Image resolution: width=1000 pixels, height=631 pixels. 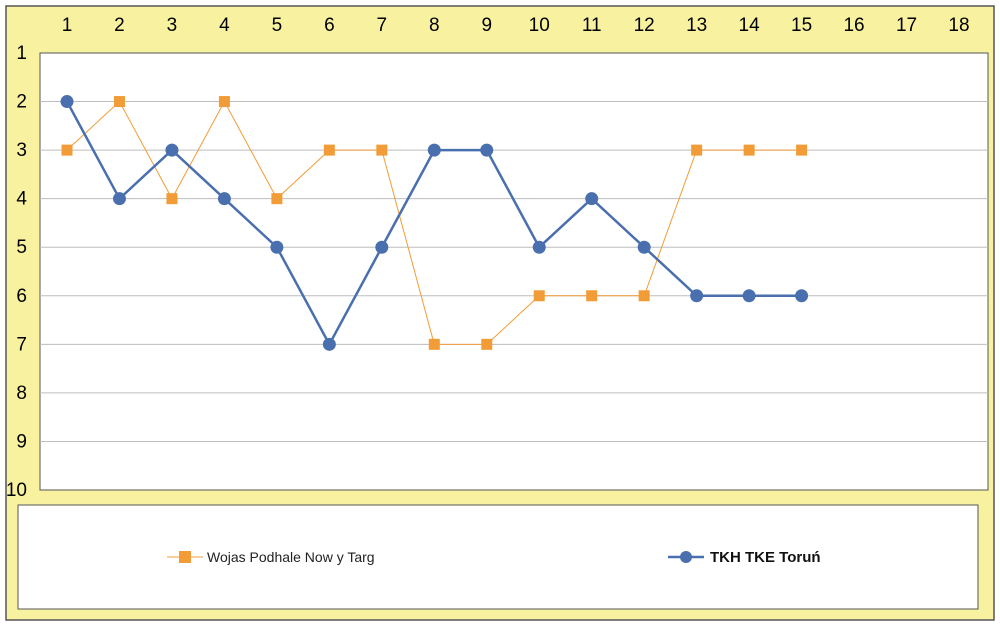 I want to click on x-tick-label: 7, so click(x=382, y=25).